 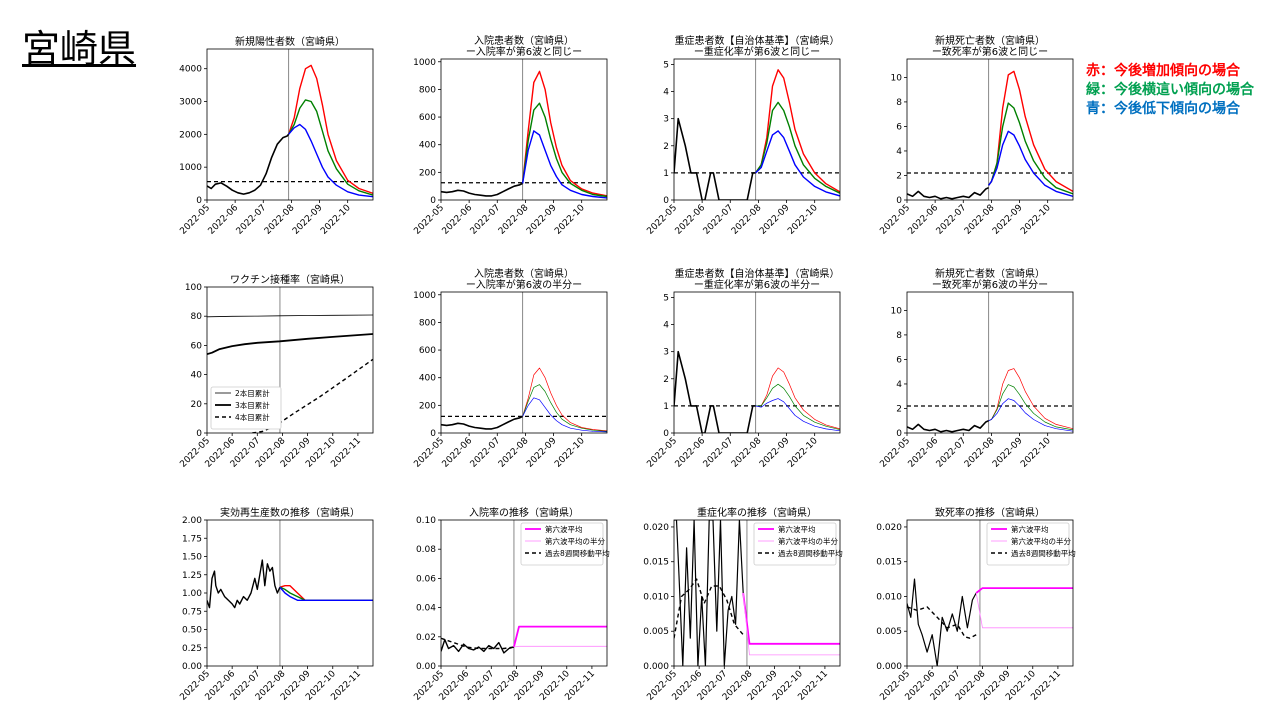 What do you see at coordinates (899, 434) in the screenshot?
I see `y-tick-label: 0` at bounding box center [899, 434].